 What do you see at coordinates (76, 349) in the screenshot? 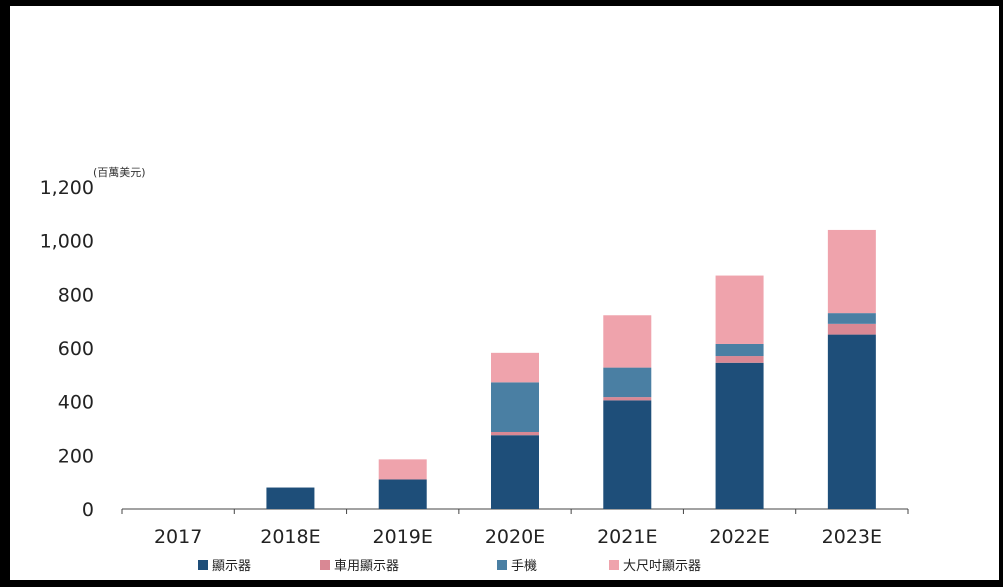
I see `y-tick-label: 600` at bounding box center [76, 349].